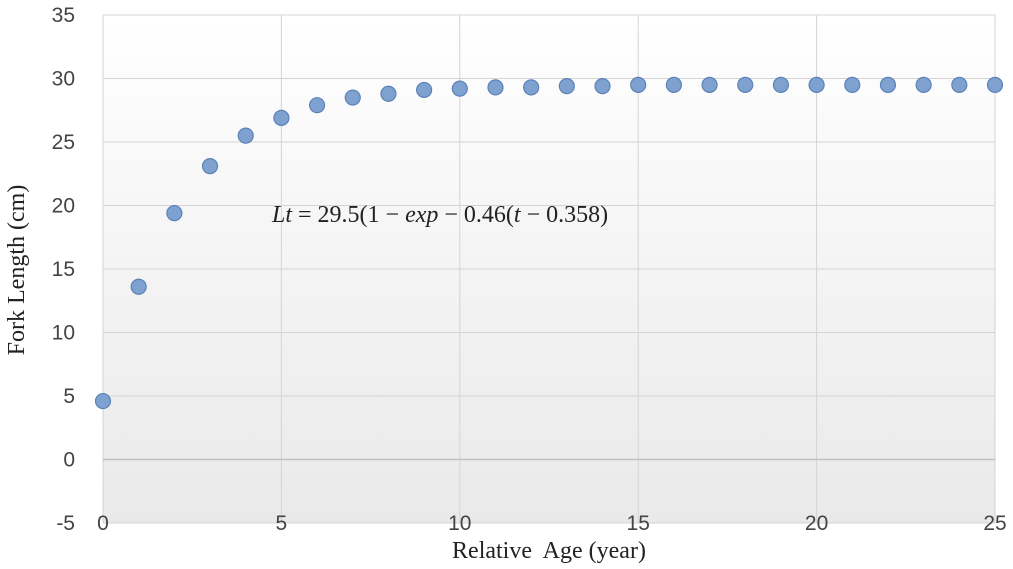  What do you see at coordinates (65, 523) in the screenshot?
I see `y-tick-label: -5` at bounding box center [65, 523].